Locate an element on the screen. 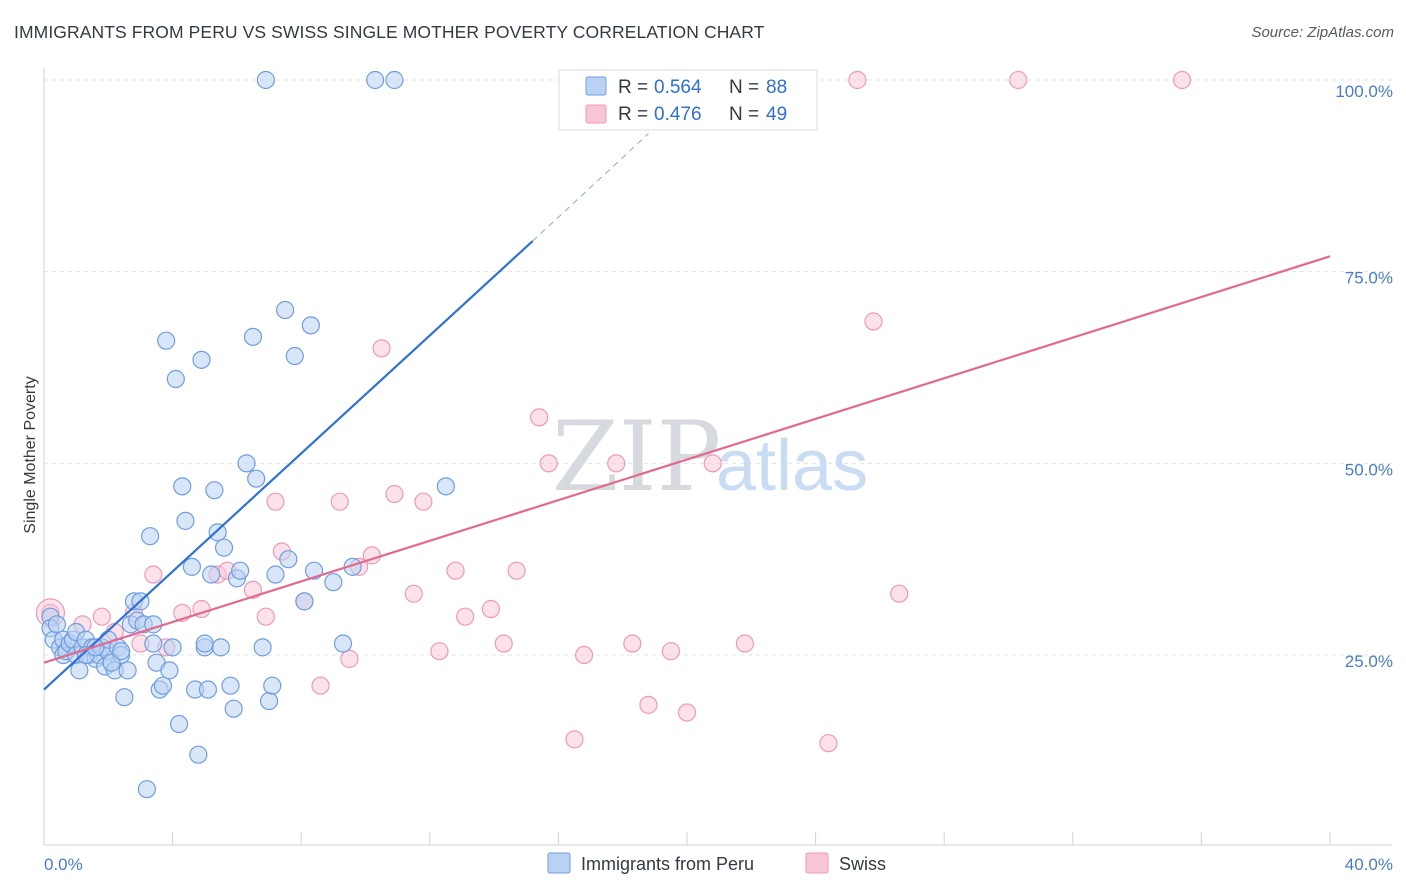 This screenshot has height=892, width=1406. x-tick-label-left: 0.0% is located at coordinates (63, 864).